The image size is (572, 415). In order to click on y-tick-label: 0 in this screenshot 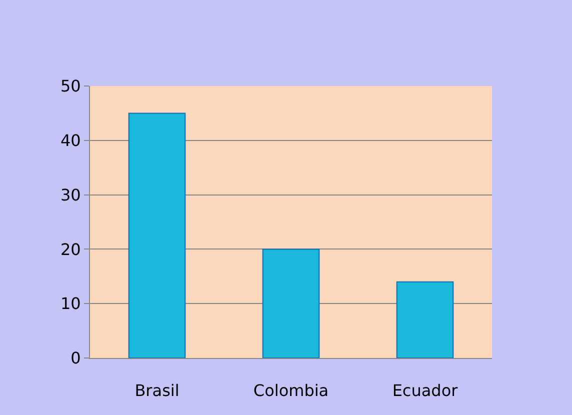, I will do `click(75, 358)`.